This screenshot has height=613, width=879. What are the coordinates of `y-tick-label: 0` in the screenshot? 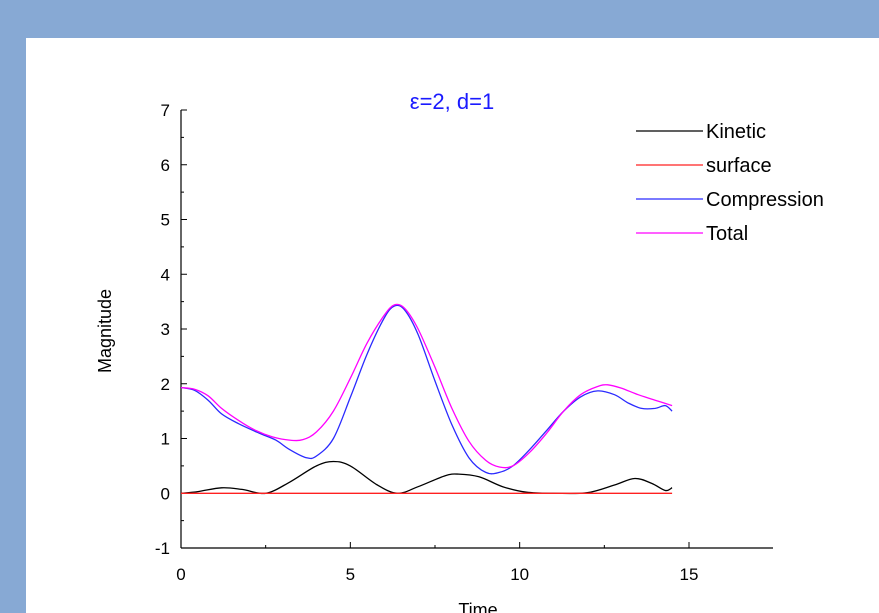 It's located at (165, 493).